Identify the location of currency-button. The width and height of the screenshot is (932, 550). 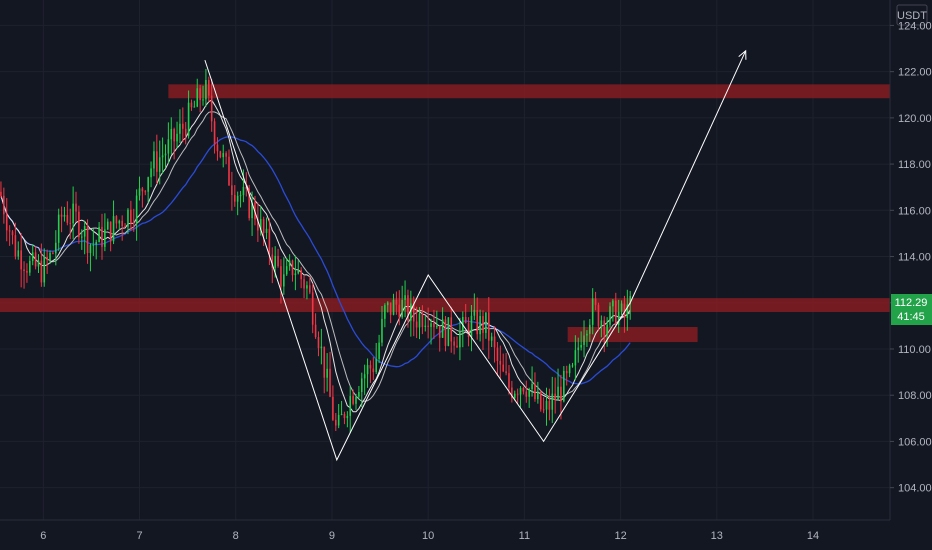
(912, 15).